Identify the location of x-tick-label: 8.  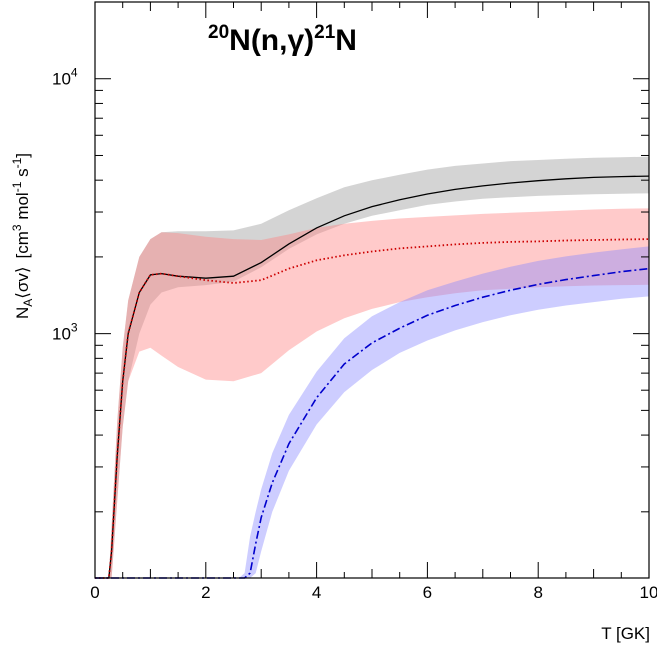
(537, 592).